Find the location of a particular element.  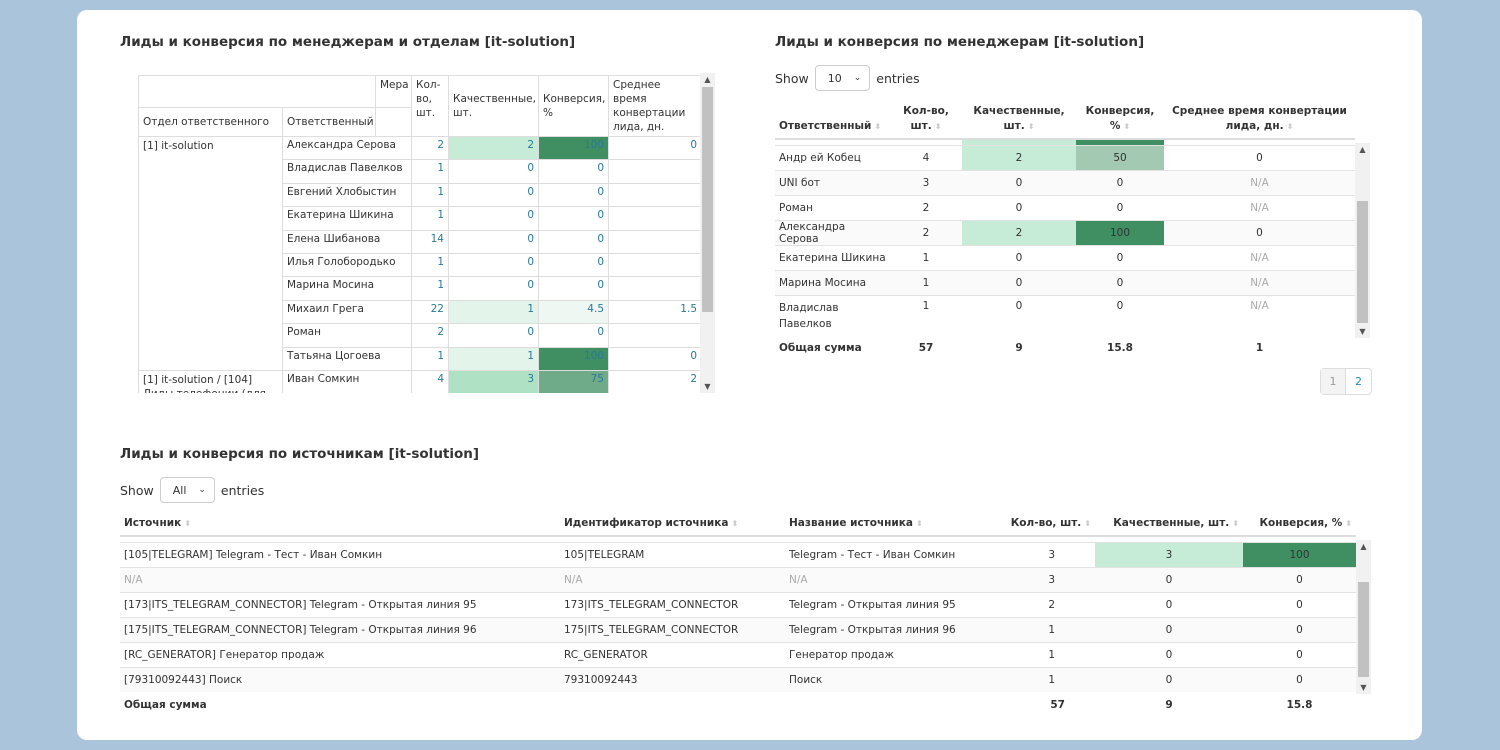

sources-scrollbar: ▲ ▼ is located at coordinates (1363, 617).